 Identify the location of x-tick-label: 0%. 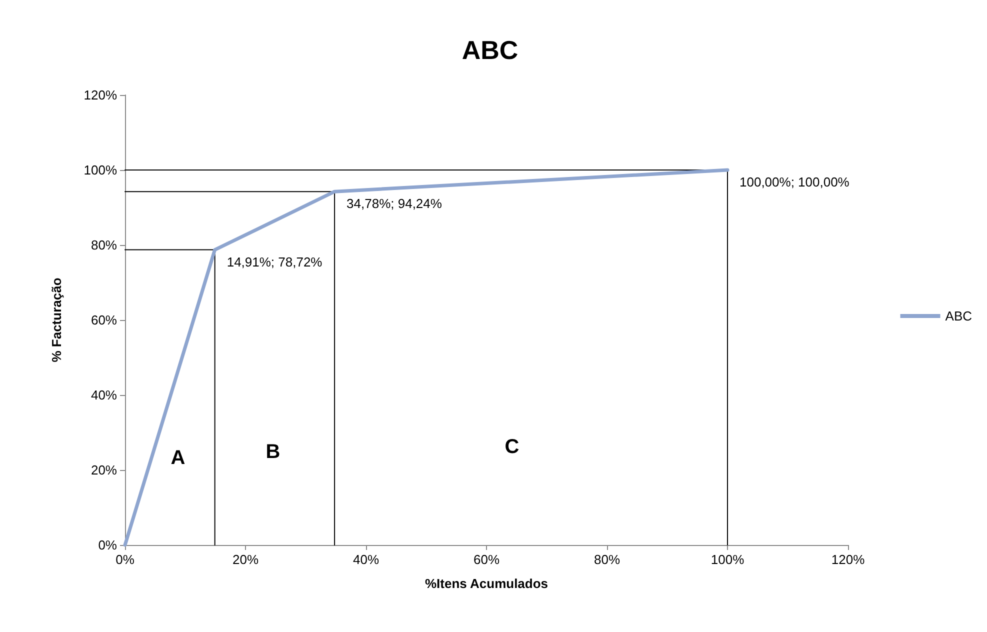
(125, 559).